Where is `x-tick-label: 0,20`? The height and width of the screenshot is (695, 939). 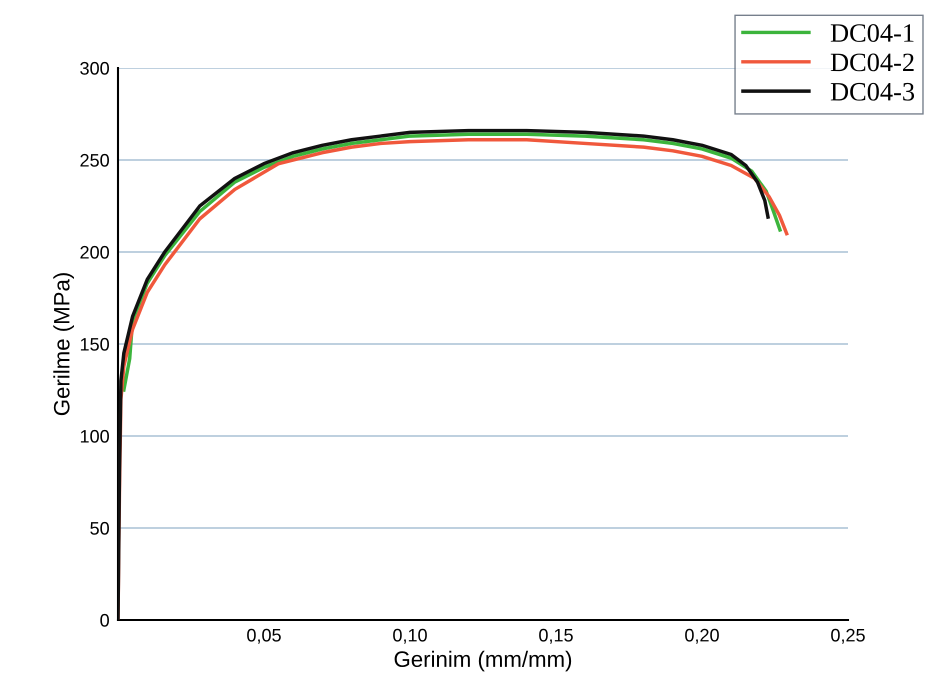
x-tick-label: 0,20 is located at coordinates (702, 636).